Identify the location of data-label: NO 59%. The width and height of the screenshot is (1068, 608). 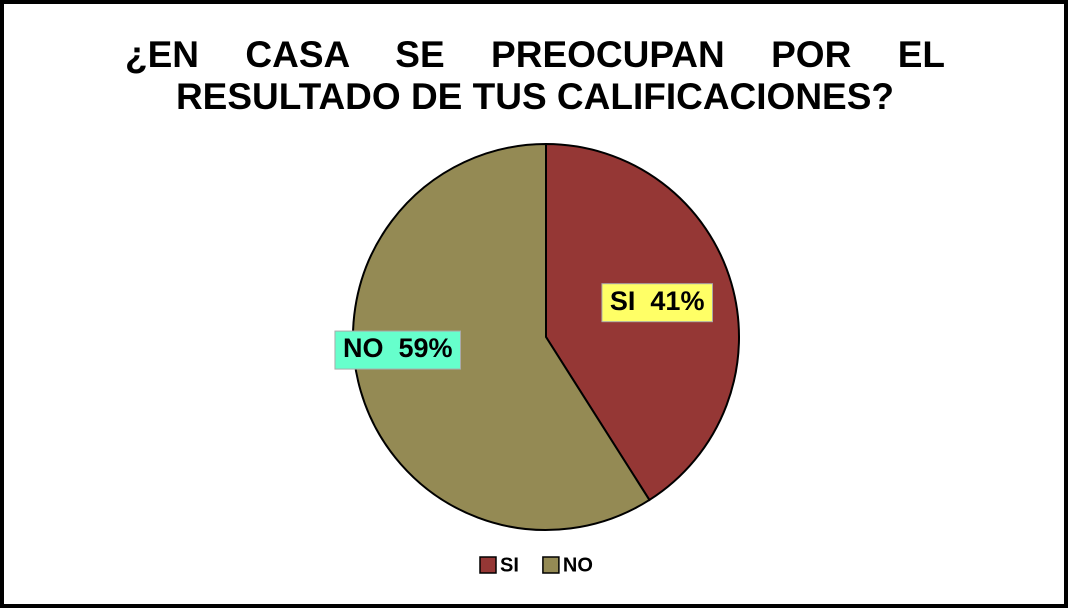
(398, 348).